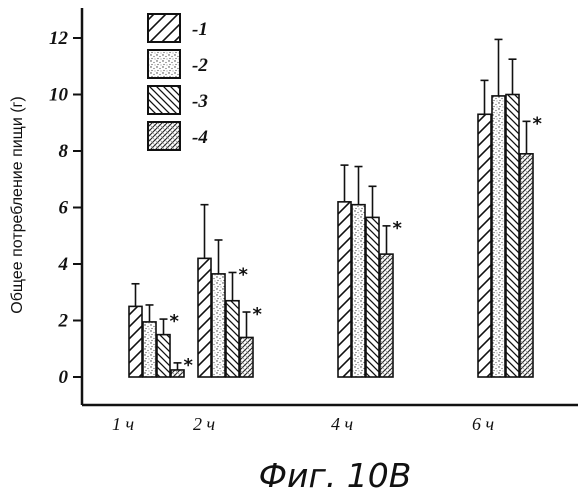 This screenshot has height=500, width=586. Describe the element at coordinates (178, 82) in the screenshot. I see `legend: -1 -2 -3 -4` at that location.